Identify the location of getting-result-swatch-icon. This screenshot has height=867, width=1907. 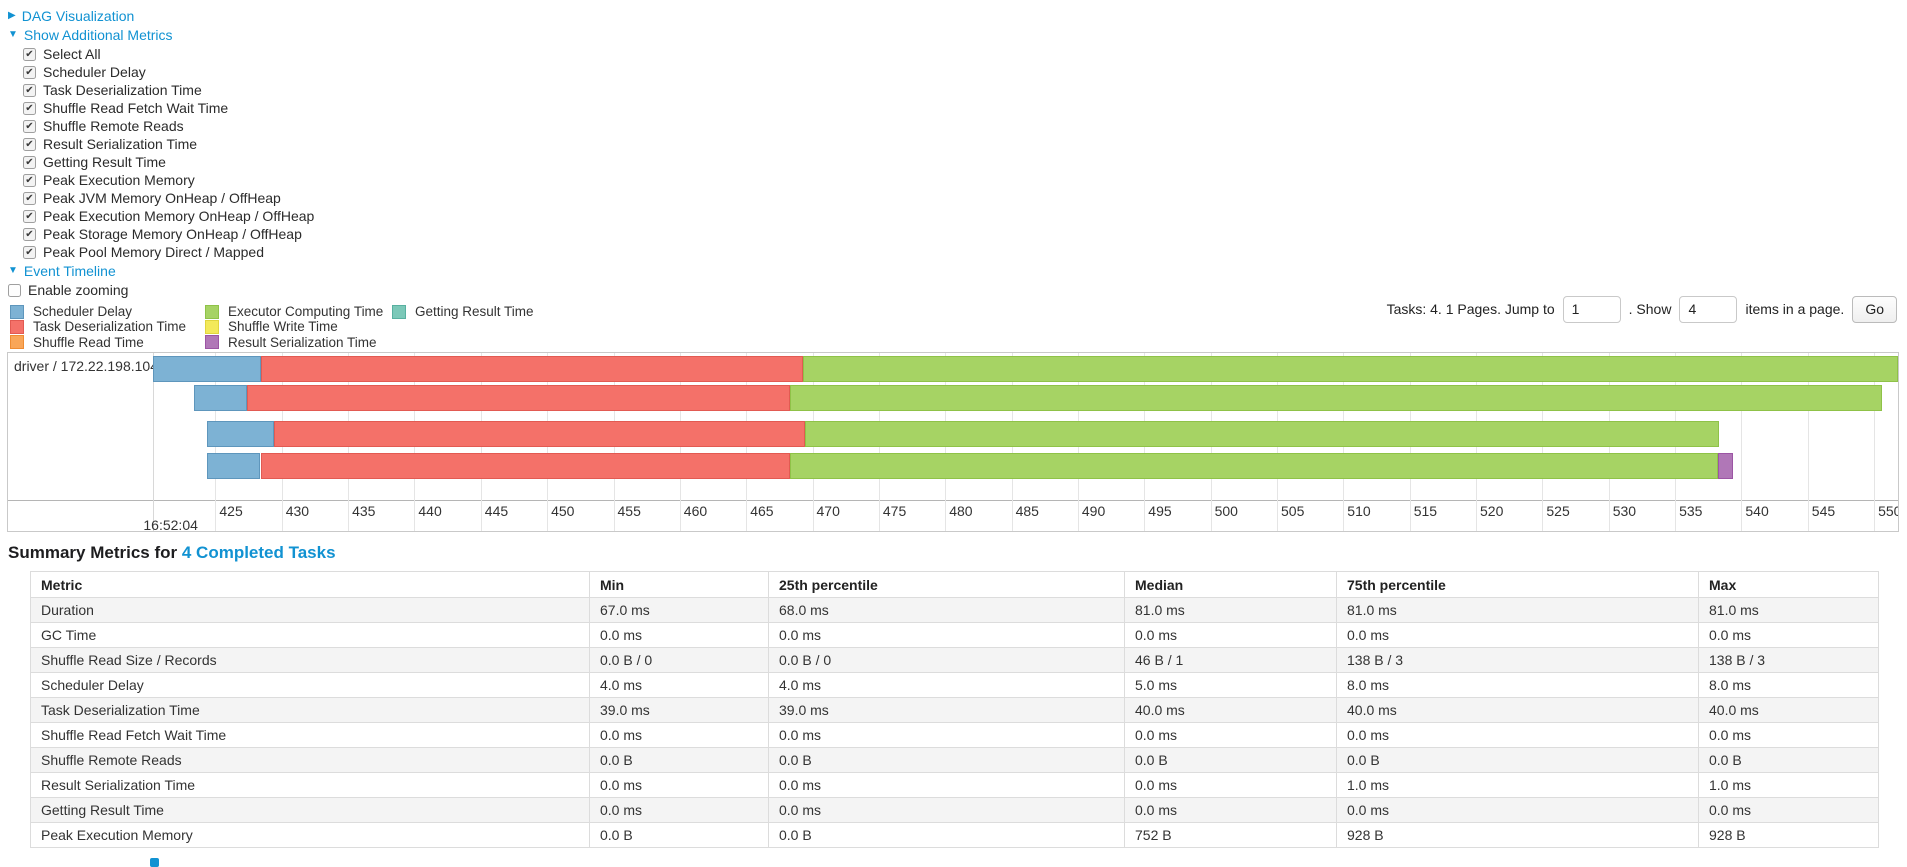
(399, 311).